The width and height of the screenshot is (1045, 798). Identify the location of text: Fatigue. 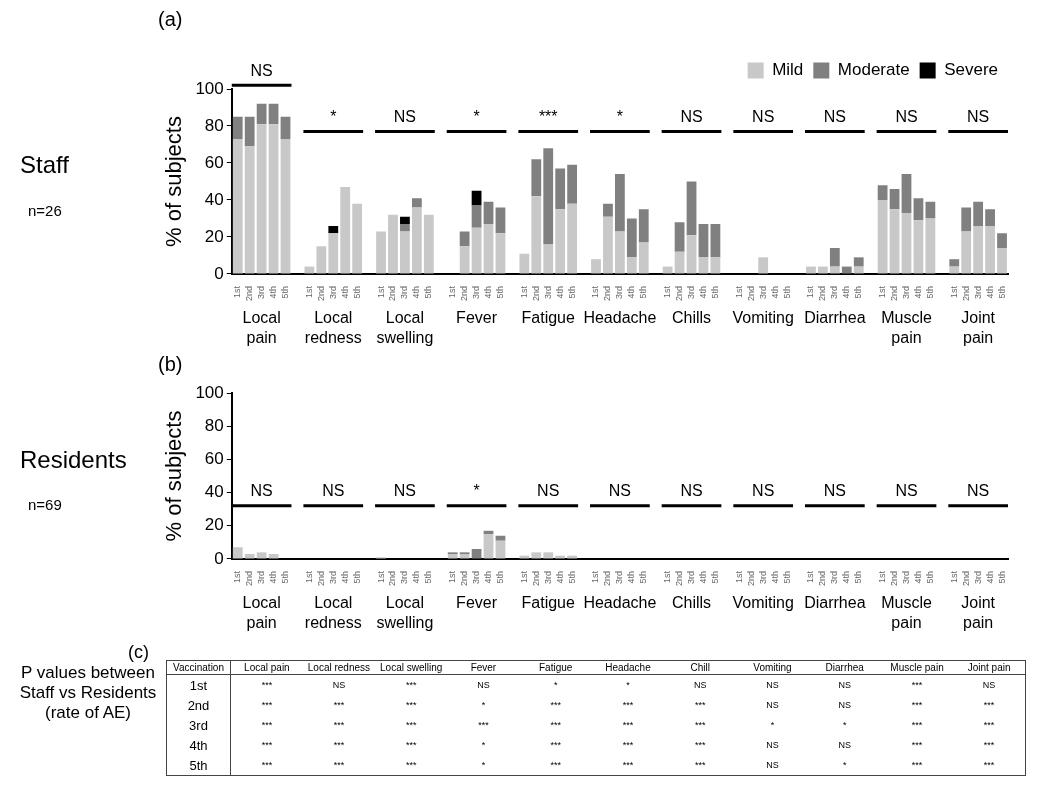
(548, 318).